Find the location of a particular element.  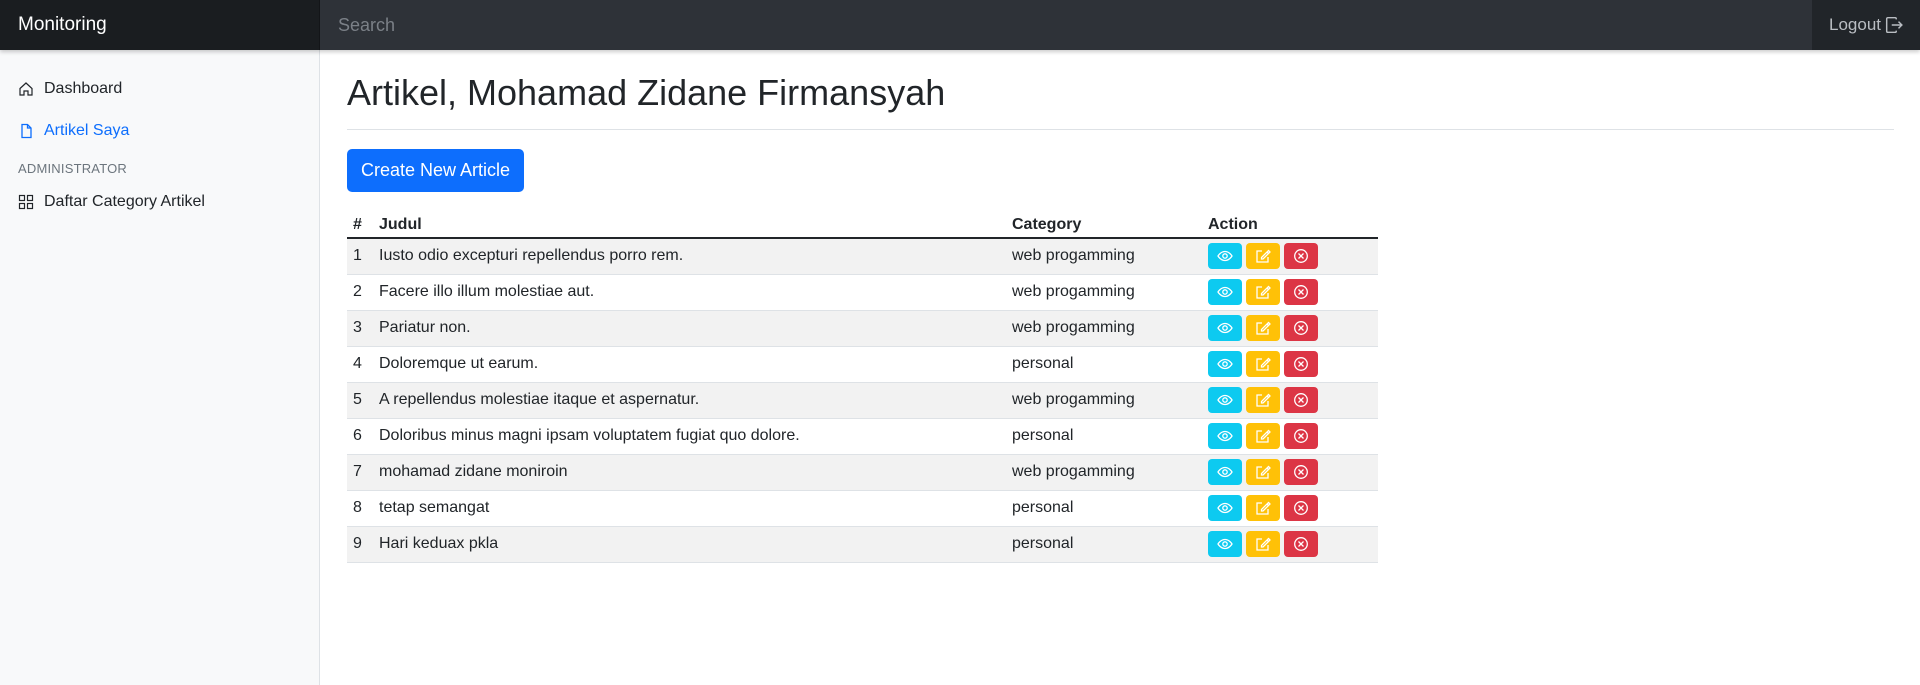

sidebar-item-daftar-category: Daftar Category Artikel is located at coordinates (159, 201).